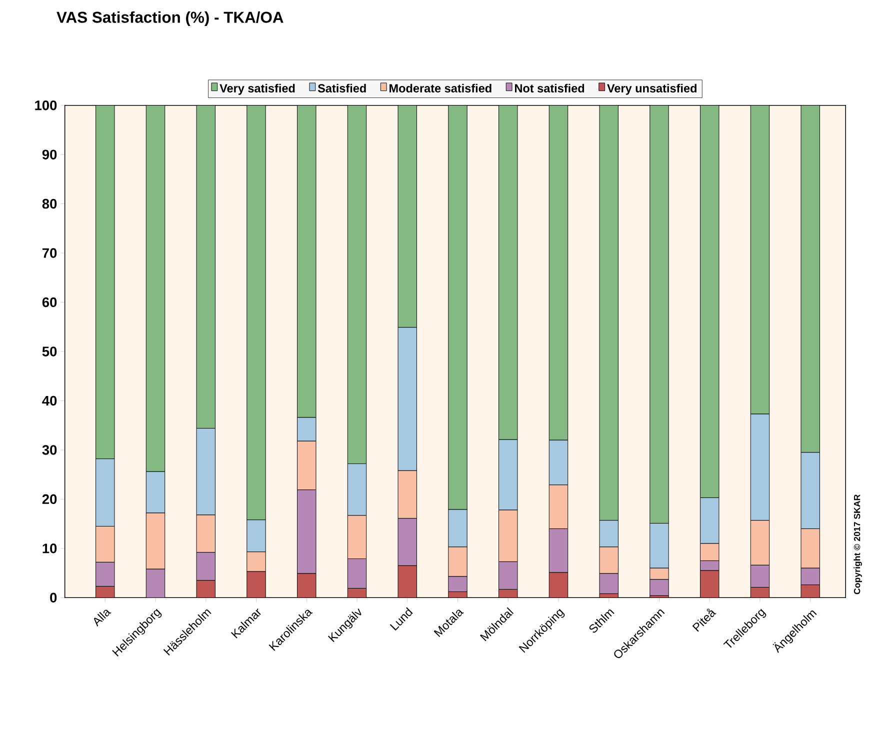 This screenshot has width=885, height=731. Describe the element at coordinates (49, 351) in the screenshot. I see `y-tick-label: 50` at that location.